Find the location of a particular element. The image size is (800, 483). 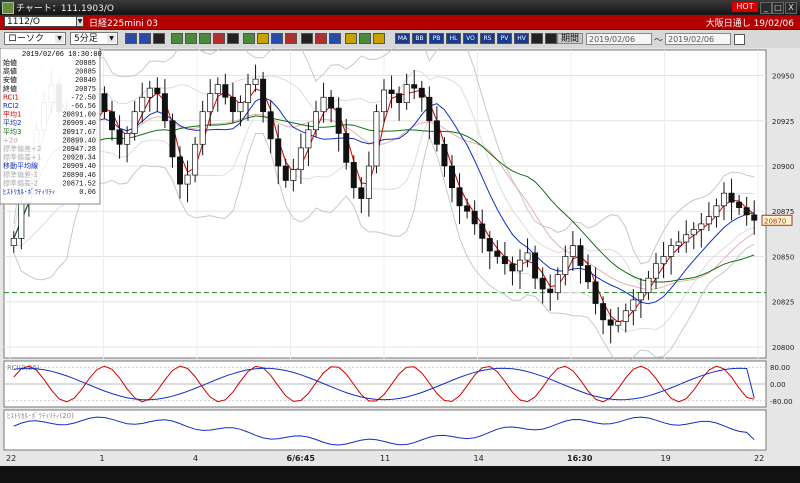

indicator-env-icon: PB is located at coordinates (436, 38).